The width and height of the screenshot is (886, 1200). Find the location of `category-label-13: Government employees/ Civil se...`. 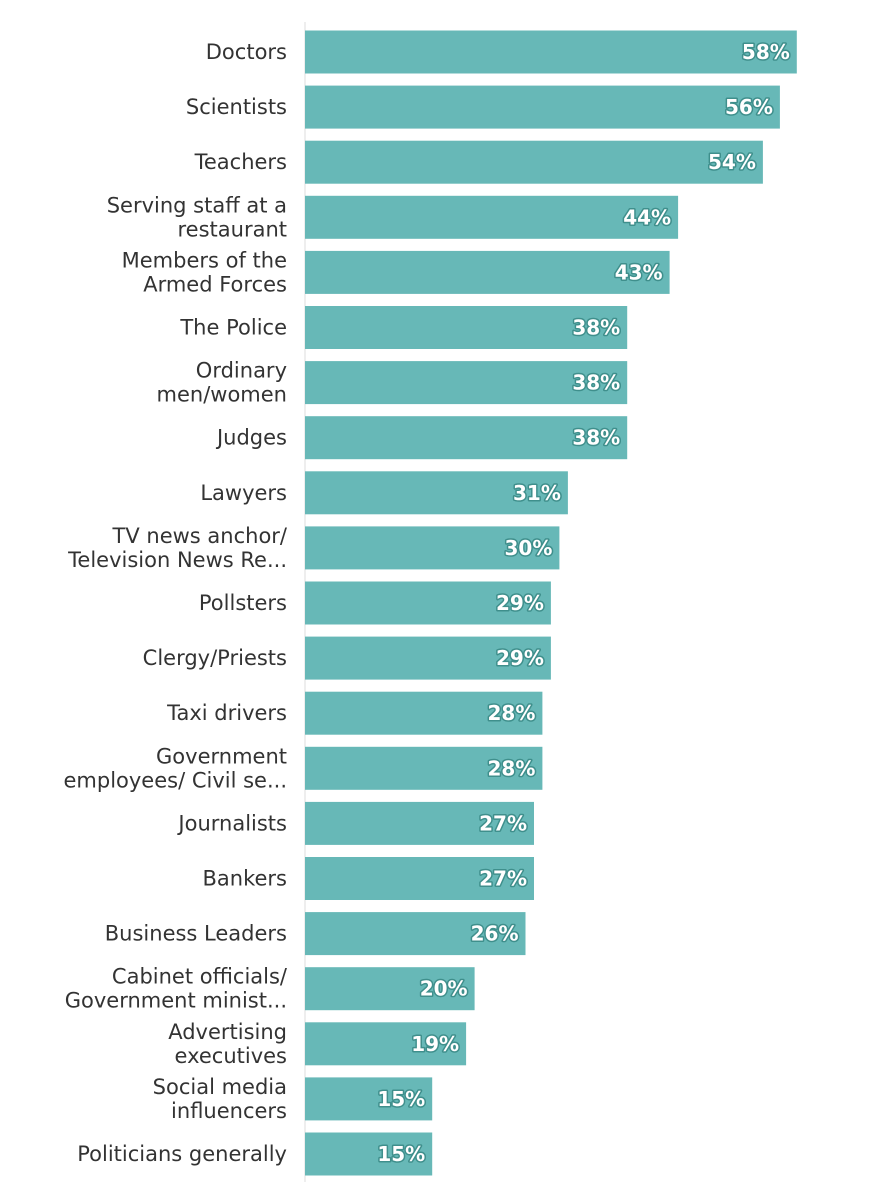

category-label-13: Government employees/ Civil se... is located at coordinates (175, 768).